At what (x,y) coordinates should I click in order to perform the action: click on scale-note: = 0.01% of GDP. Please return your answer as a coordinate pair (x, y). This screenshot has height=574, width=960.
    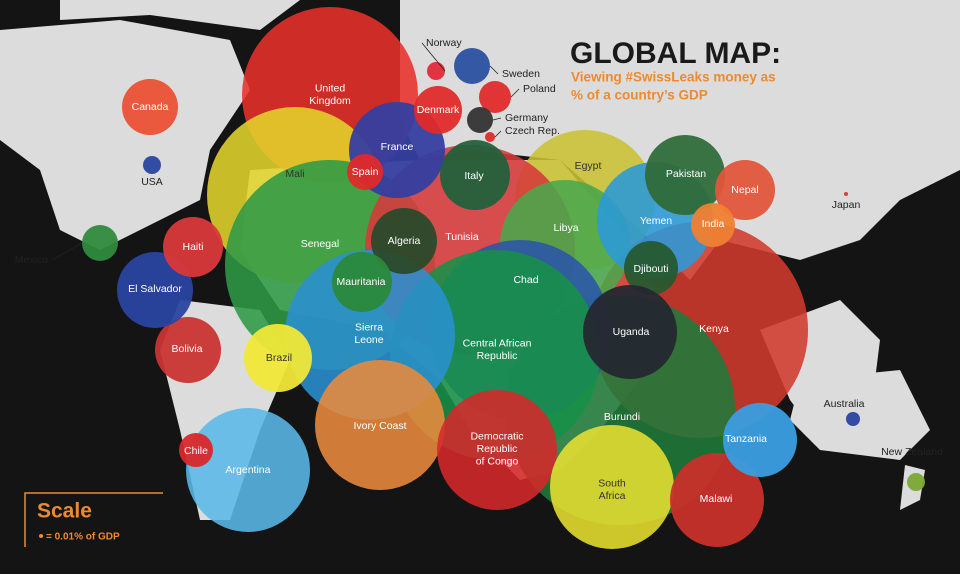
    Looking at the image, I should click on (83, 537).